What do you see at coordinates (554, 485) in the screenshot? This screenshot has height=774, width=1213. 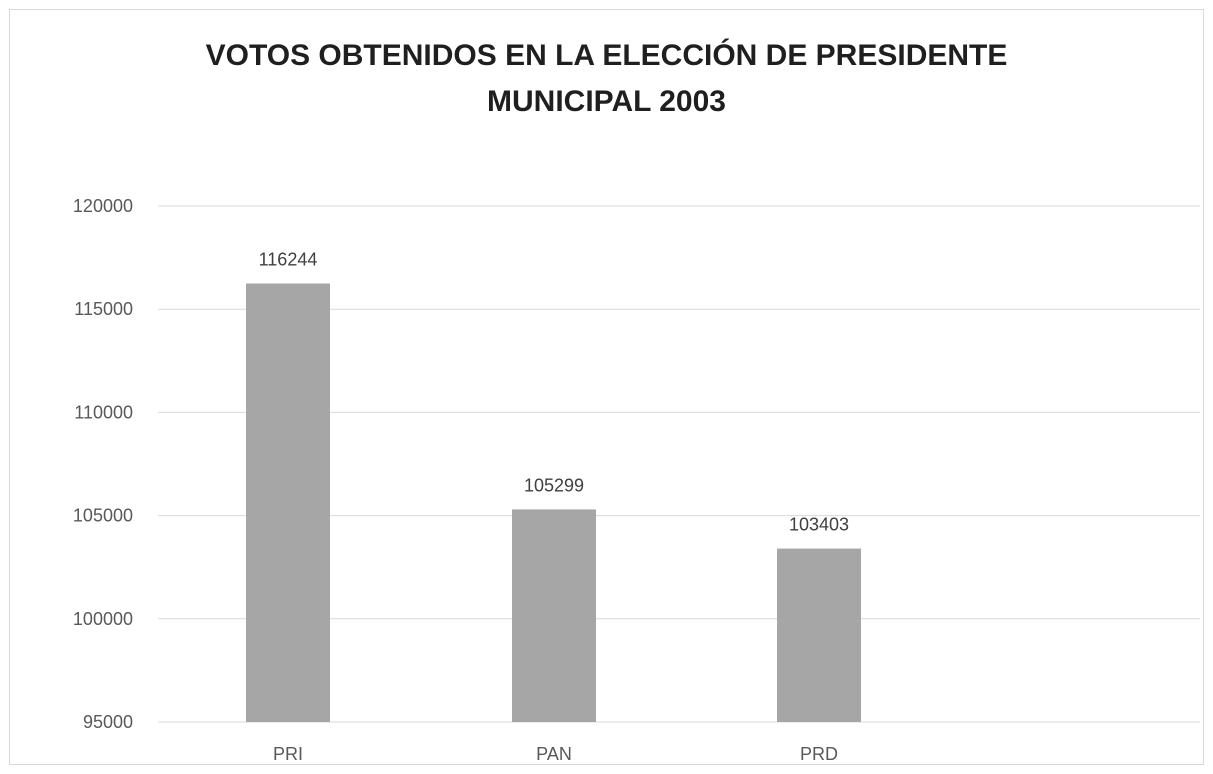 I see `data-label-pan: 105299` at bounding box center [554, 485].